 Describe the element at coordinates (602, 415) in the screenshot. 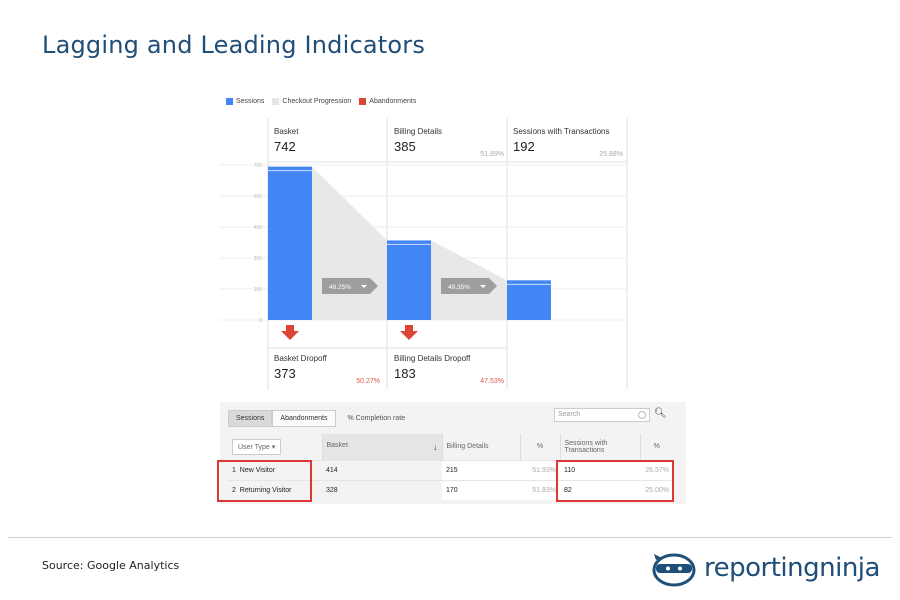

I see `search-input: Search` at that location.